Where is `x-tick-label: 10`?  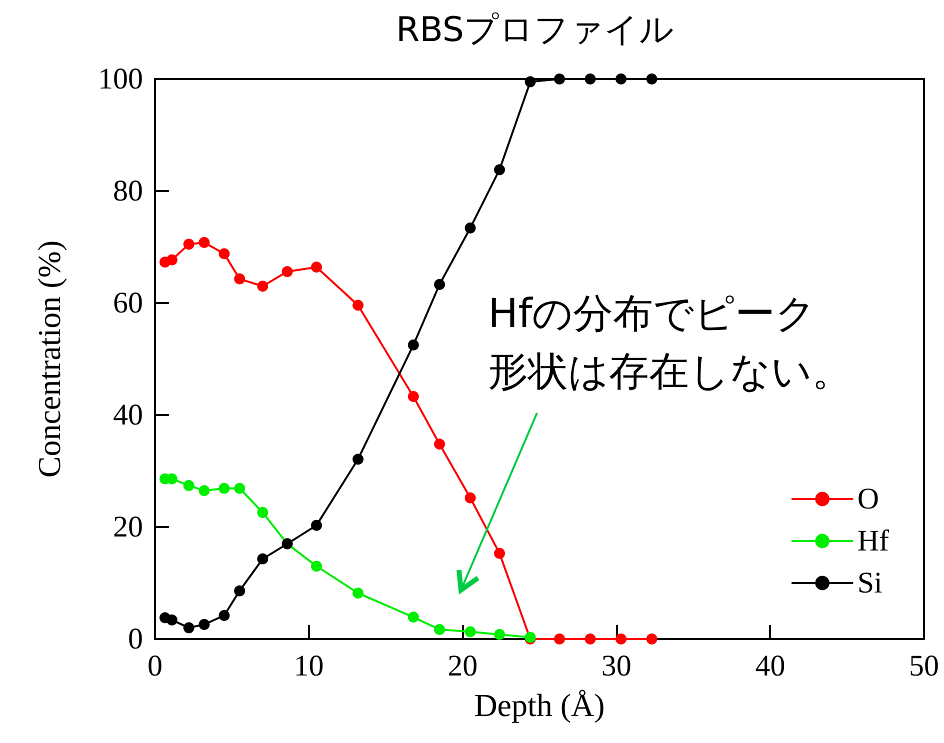 x-tick-label: 10 is located at coordinates (309, 666).